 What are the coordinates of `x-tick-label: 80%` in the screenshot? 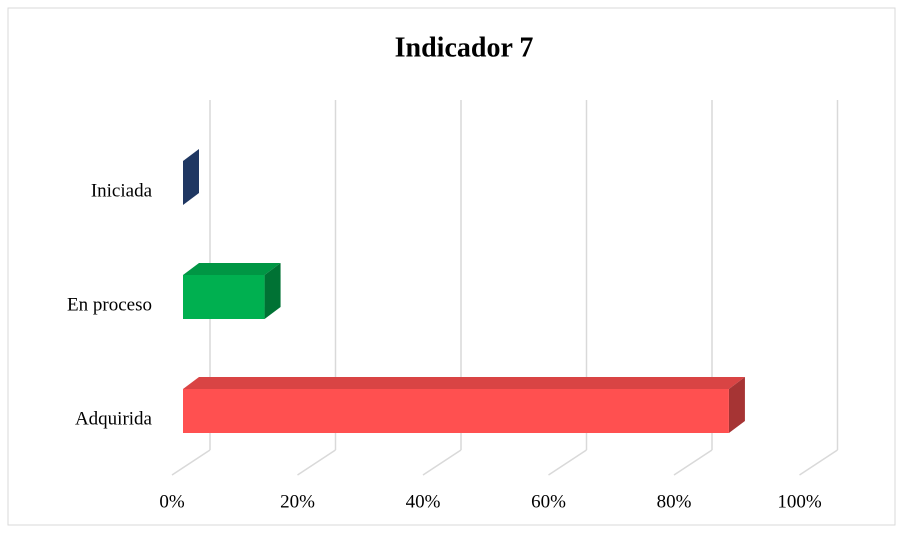 It's located at (674, 501).